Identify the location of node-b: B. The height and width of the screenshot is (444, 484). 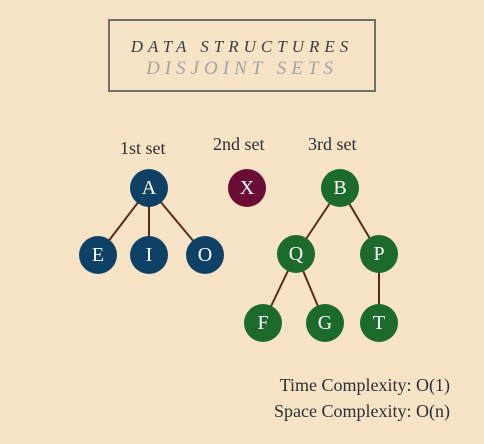
(340, 188).